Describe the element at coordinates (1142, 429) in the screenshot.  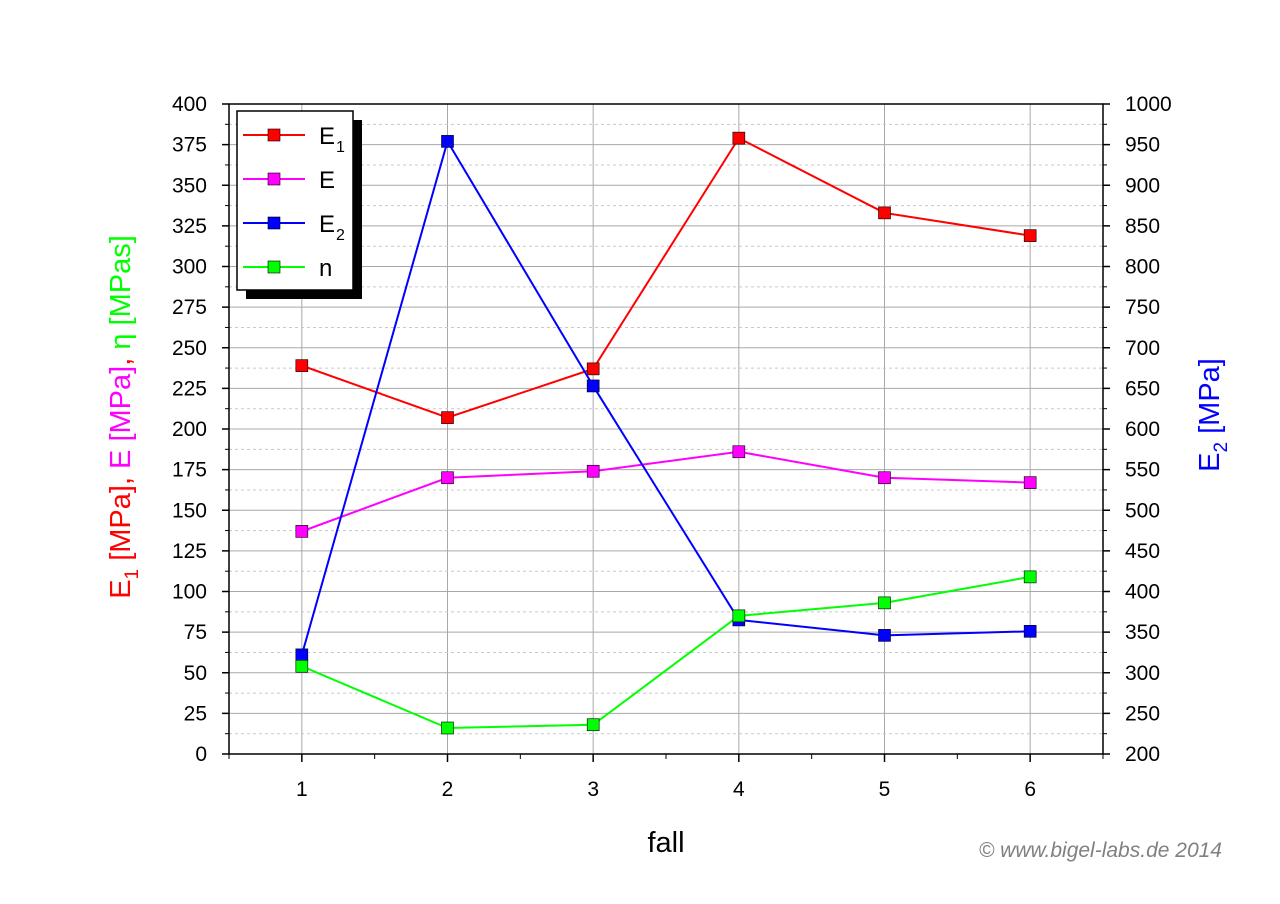
I see `right-tick-label: 600` at that location.